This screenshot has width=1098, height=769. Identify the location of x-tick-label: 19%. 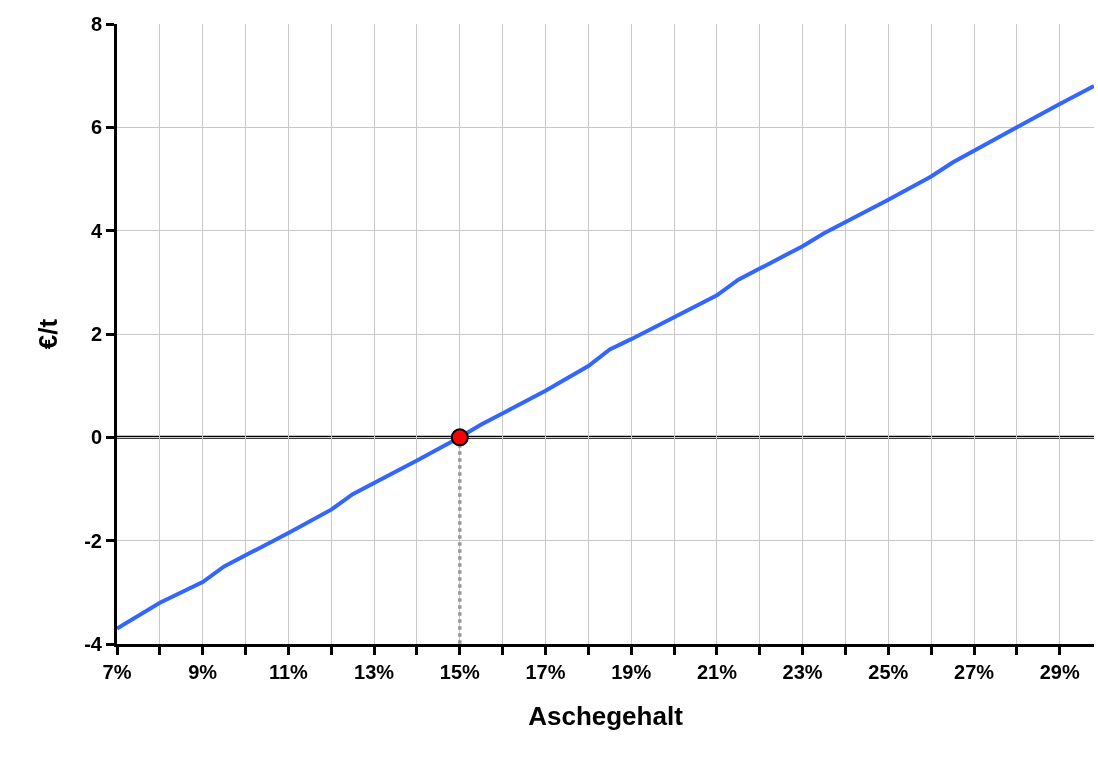
(631, 672).